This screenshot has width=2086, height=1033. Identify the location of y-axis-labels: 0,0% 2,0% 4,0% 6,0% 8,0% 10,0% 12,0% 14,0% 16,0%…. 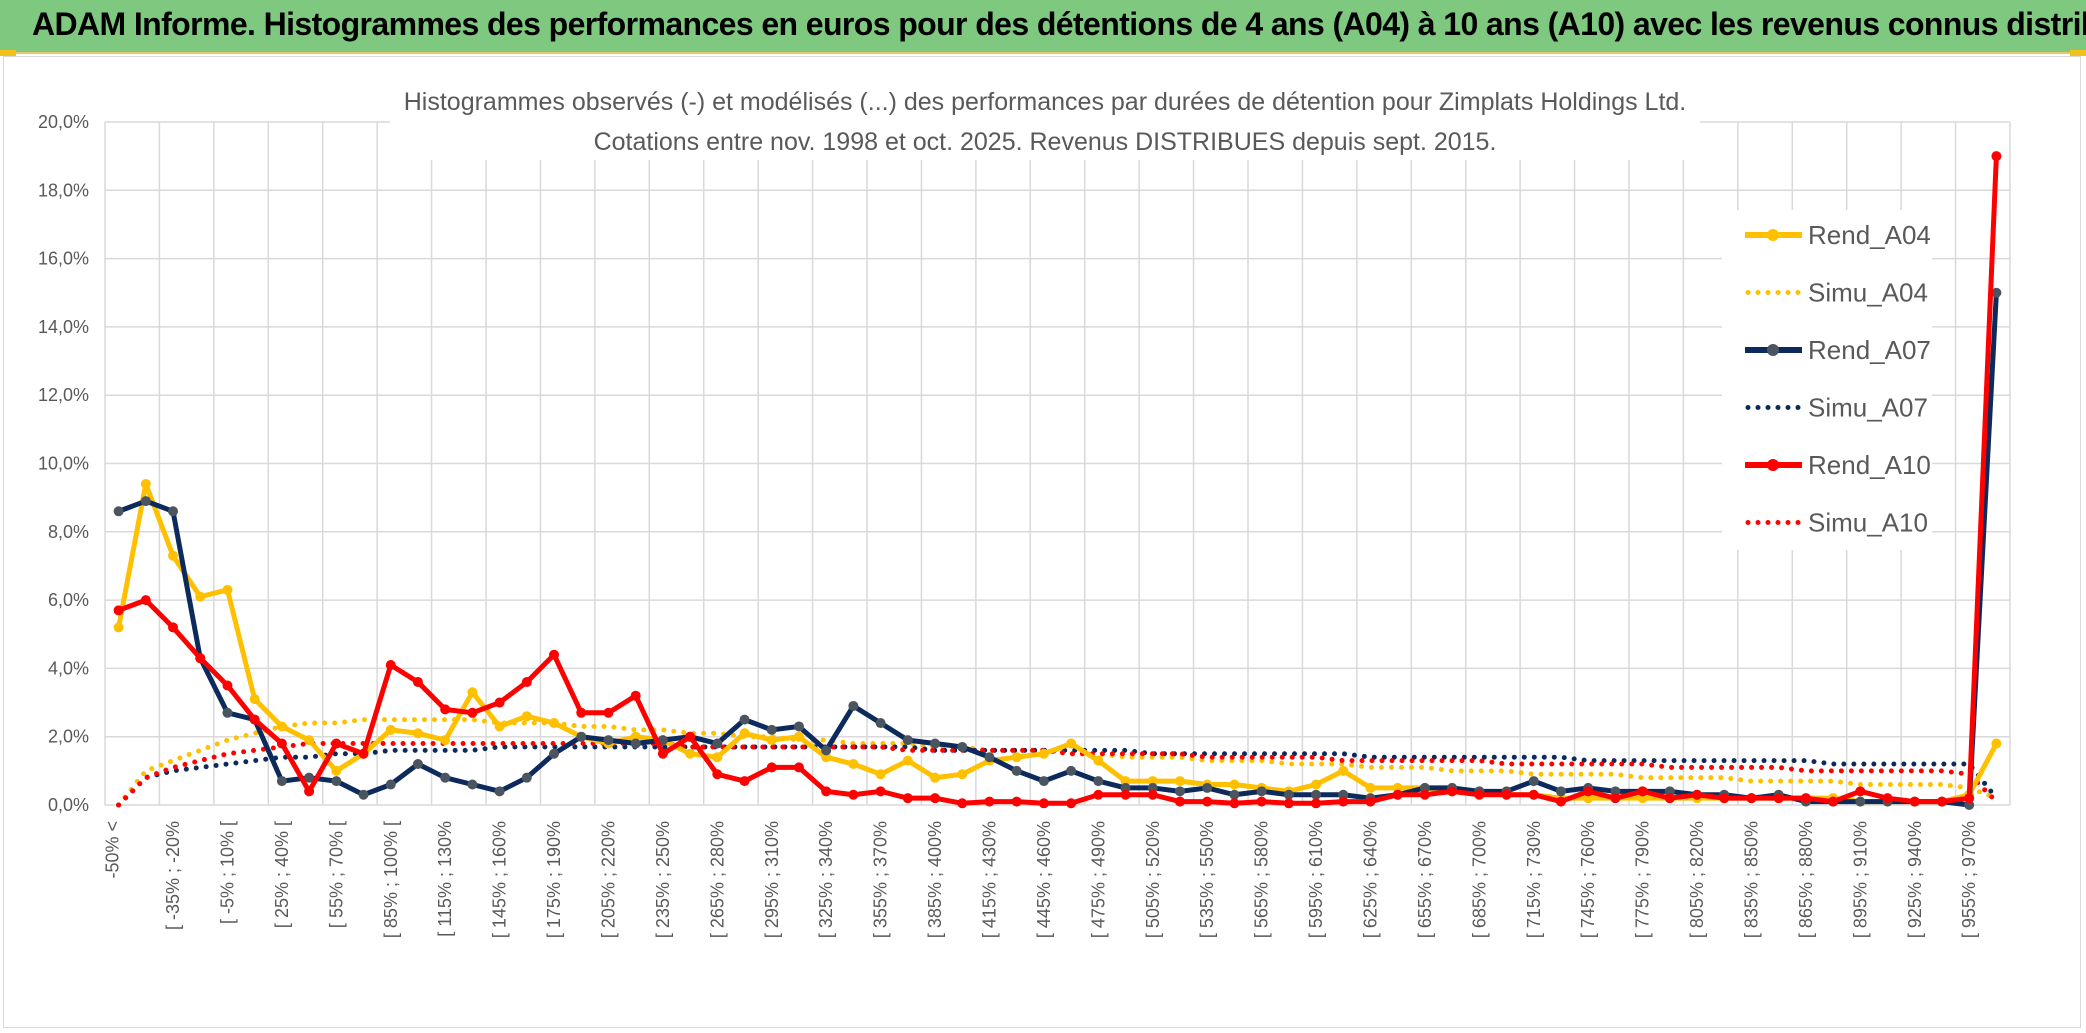
(63, 463).